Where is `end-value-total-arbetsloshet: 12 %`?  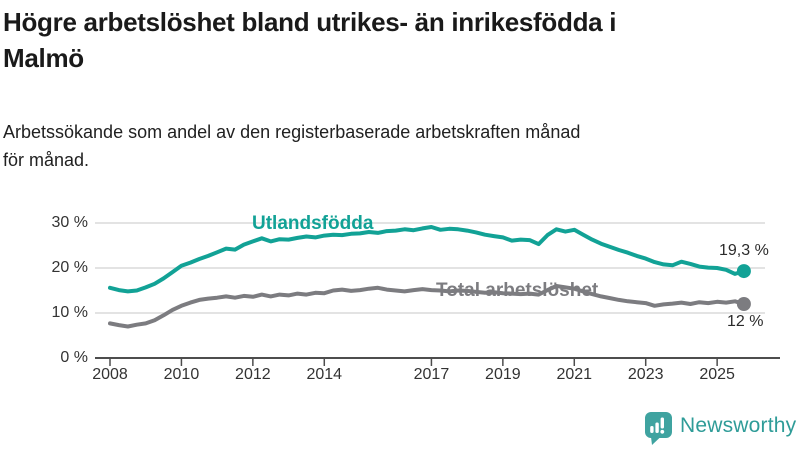
end-value-total-arbetsloshet: 12 % is located at coordinates (745, 321).